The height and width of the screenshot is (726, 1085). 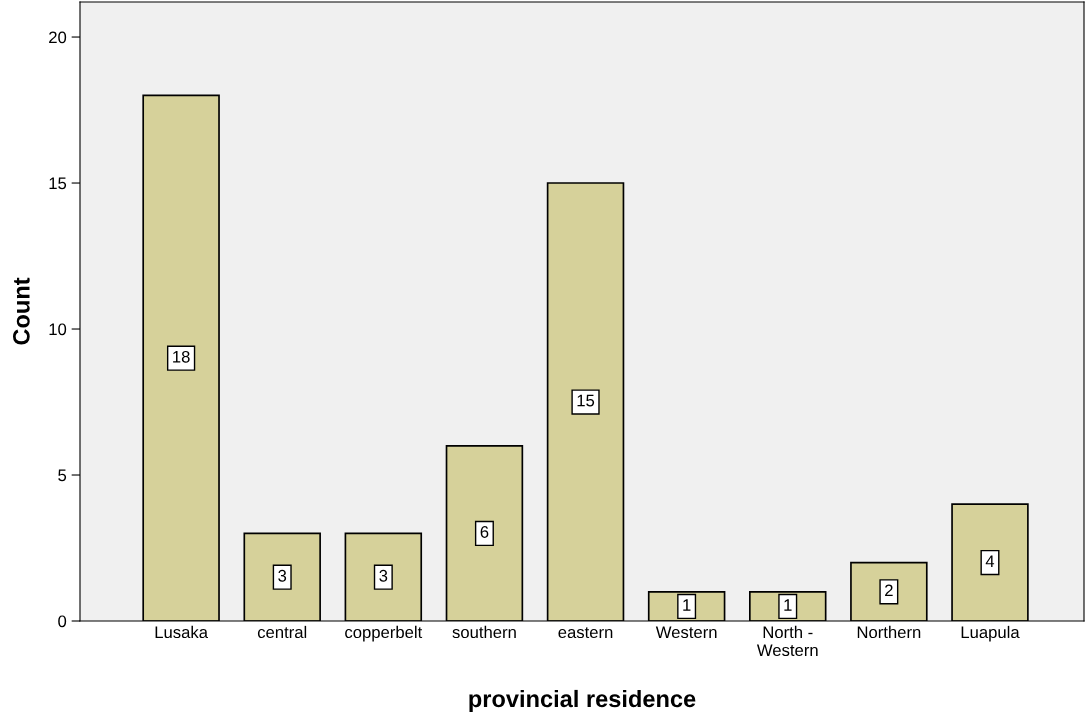 What do you see at coordinates (586, 400) in the screenshot?
I see `data-label: 15` at bounding box center [586, 400].